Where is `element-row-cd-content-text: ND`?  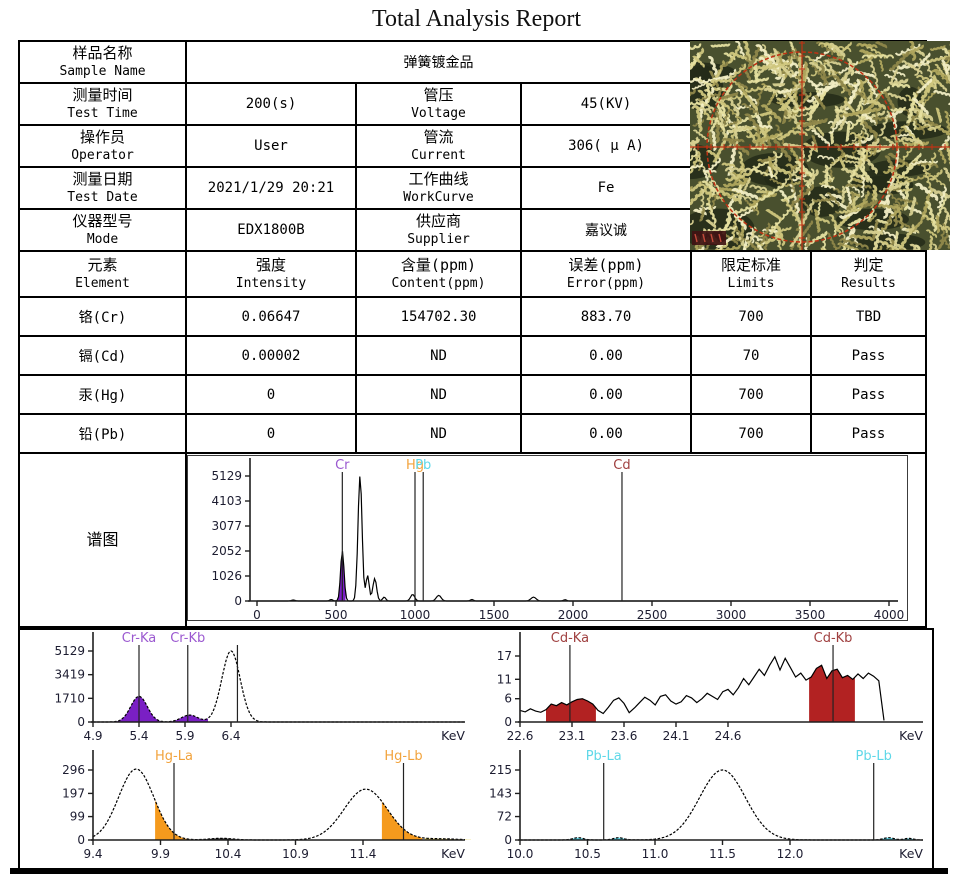 element-row-cd-content-text: ND is located at coordinates (438, 355).